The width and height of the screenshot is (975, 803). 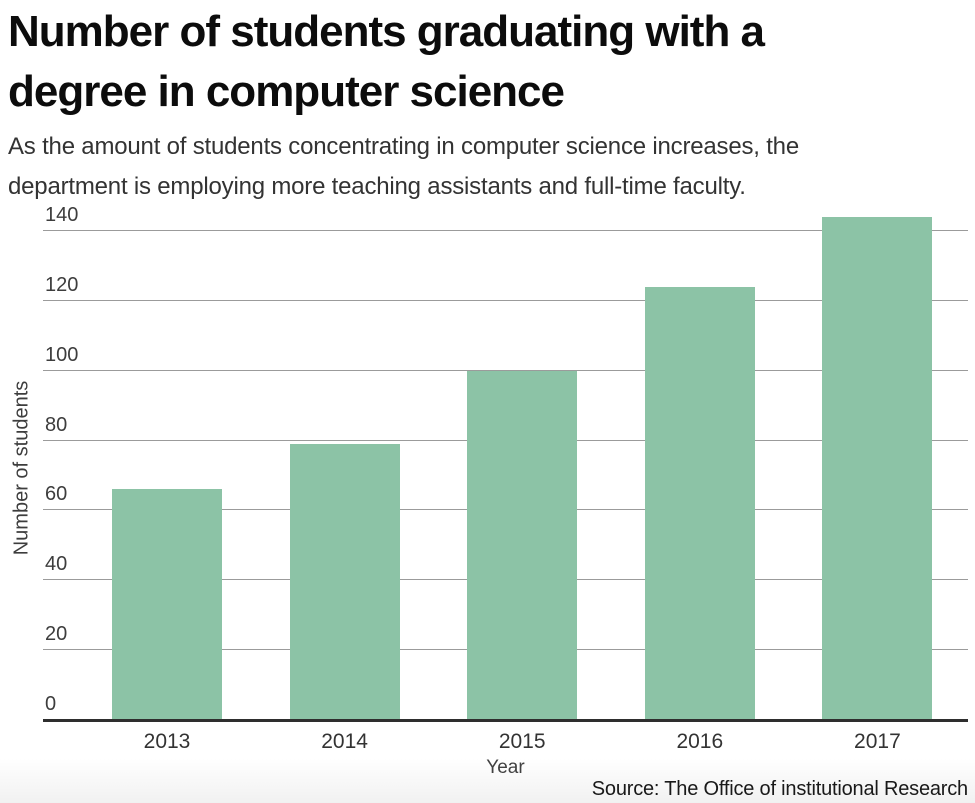 What do you see at coordinates (700, 741) in the screenshot?
I see `x-tick-label-2016: 2016` at bounding box center [700, 741].